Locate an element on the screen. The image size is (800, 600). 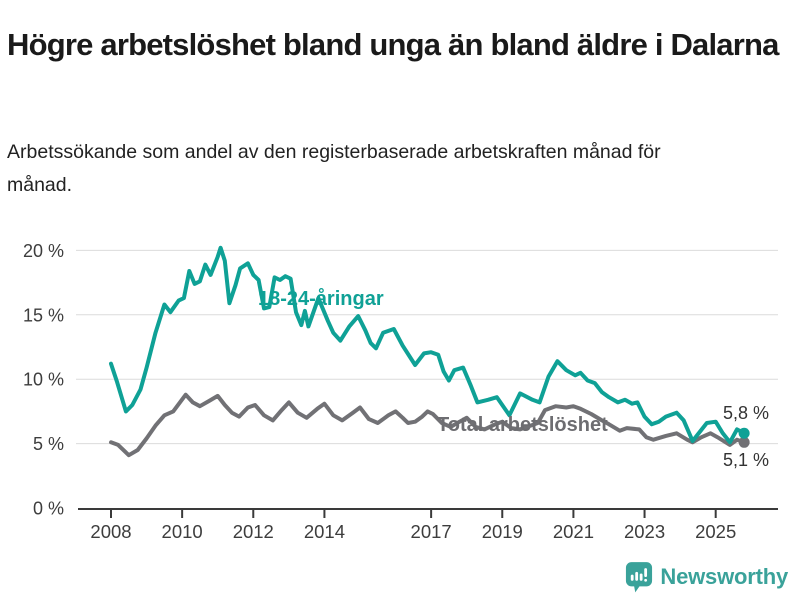
series-end-value-total: 5,1 % is located at coordinates (746, 460).